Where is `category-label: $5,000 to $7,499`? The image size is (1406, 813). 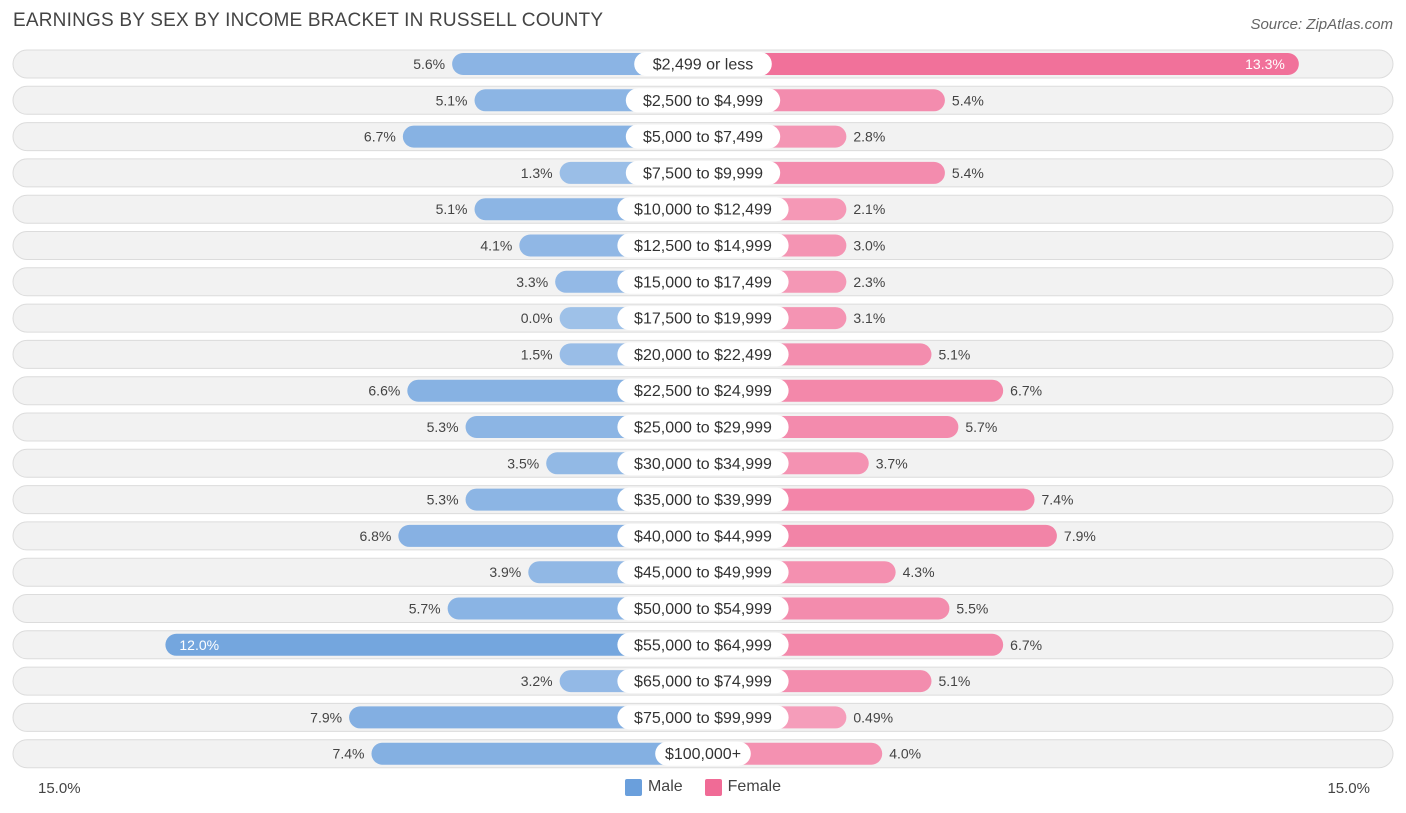 category-label: $5,000 to $7,499 is located at coordinates (703, 137).